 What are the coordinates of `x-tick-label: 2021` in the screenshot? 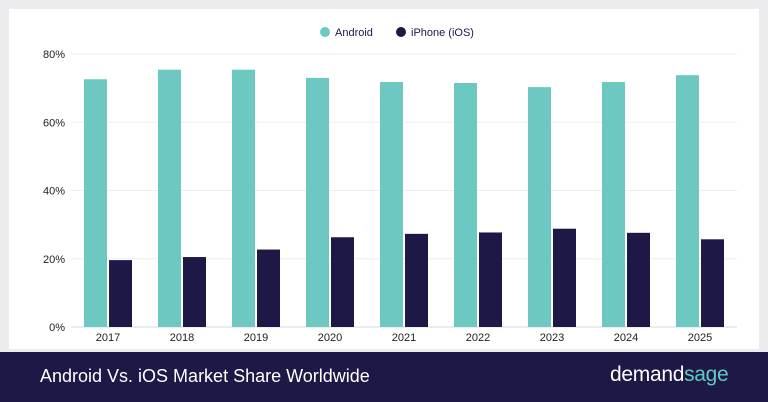 It's located at (404, 338).